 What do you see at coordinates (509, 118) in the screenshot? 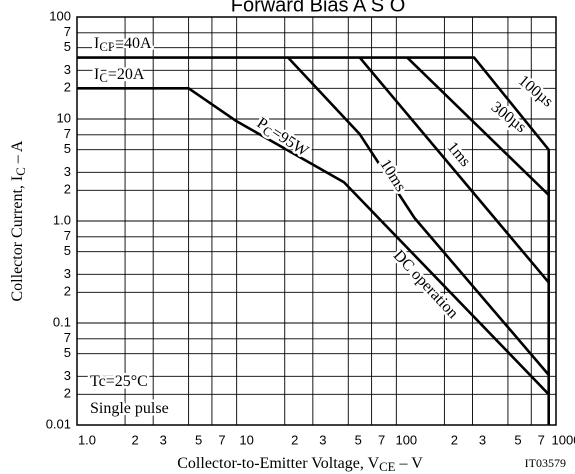
I see `series-label: 300µs` at bounding box center [509, 118].